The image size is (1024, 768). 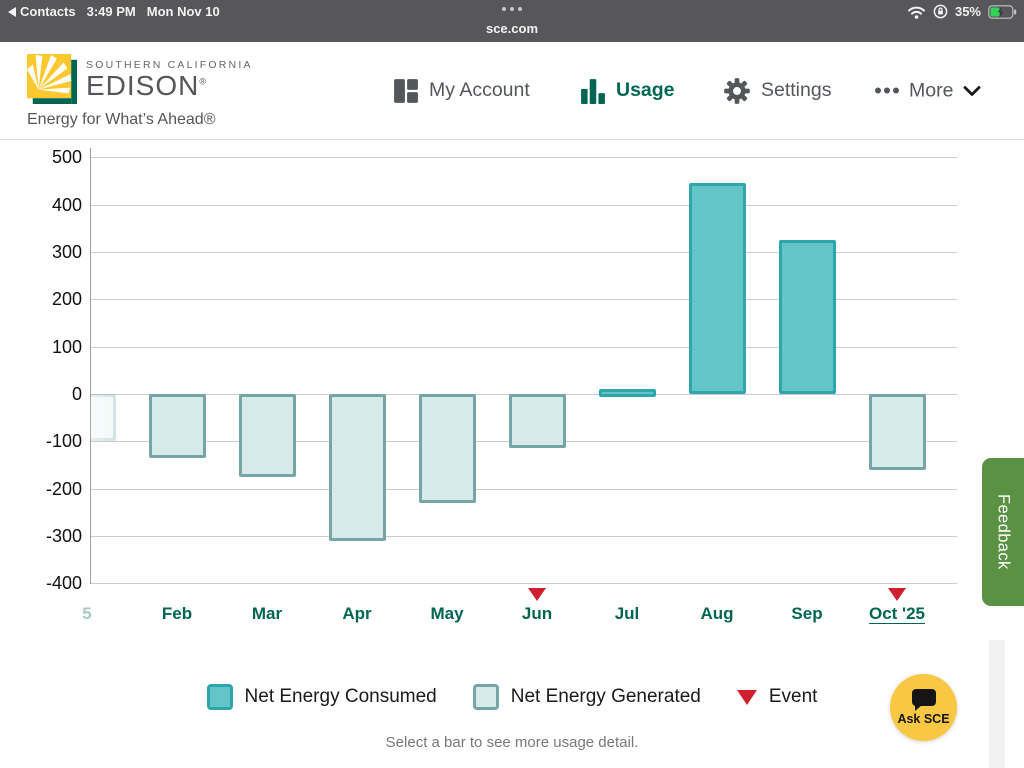 I want to click on chart-hint-text: Select a bar to see more usage detail., so click(x=512, y=742).